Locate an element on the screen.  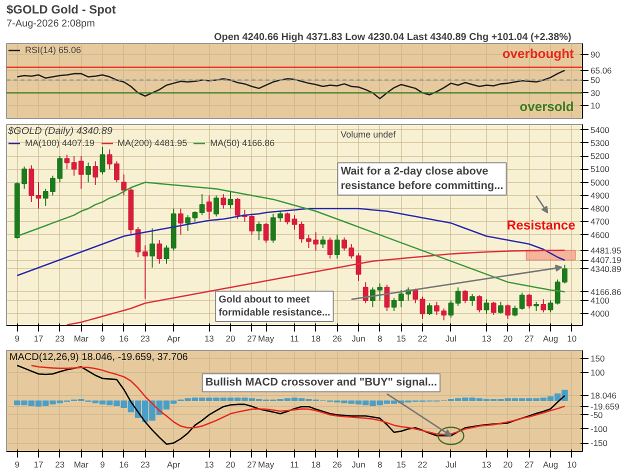
y-tick-label: 4600 is located at coordinates (600, 235).